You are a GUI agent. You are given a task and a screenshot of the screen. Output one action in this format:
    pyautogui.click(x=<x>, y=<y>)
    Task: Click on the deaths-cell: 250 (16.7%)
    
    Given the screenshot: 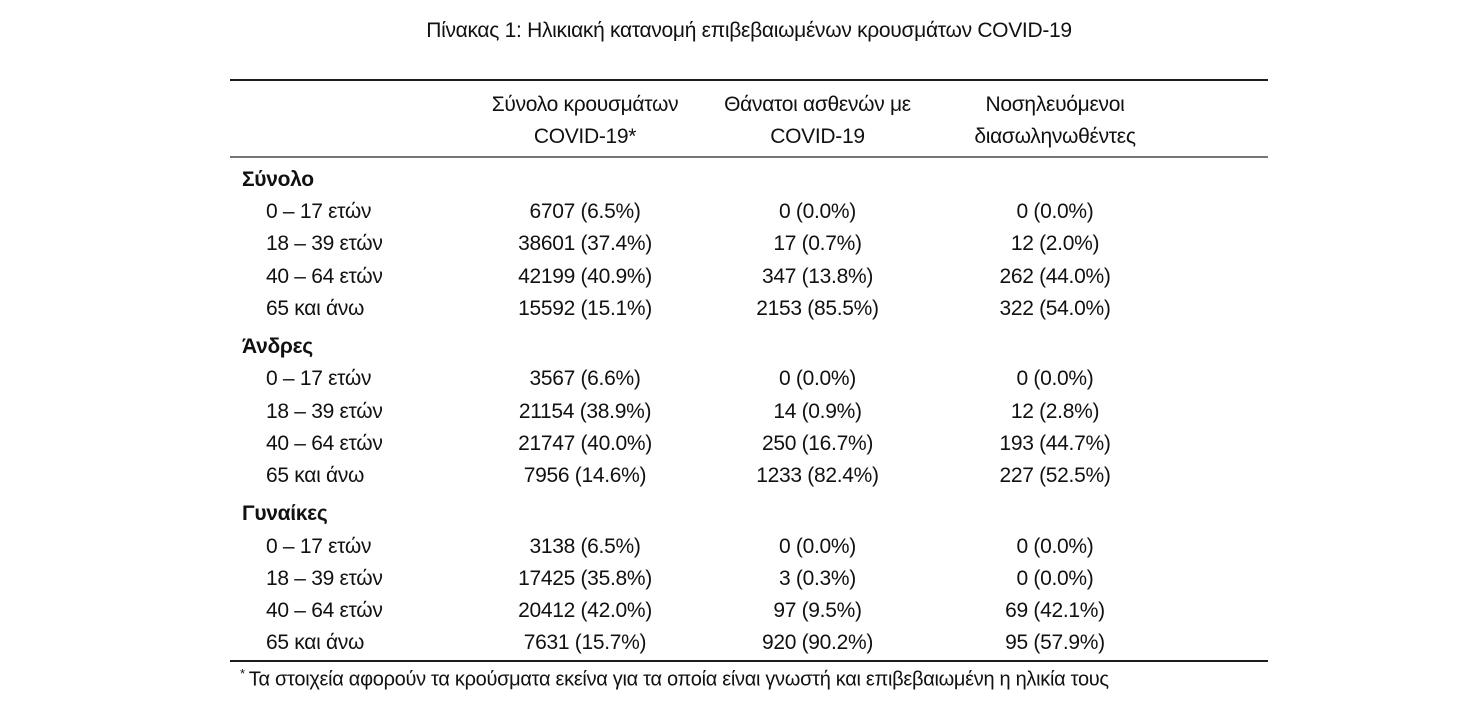 What is the action you would take?
    pyautogui.click(x=817, y=443)
    